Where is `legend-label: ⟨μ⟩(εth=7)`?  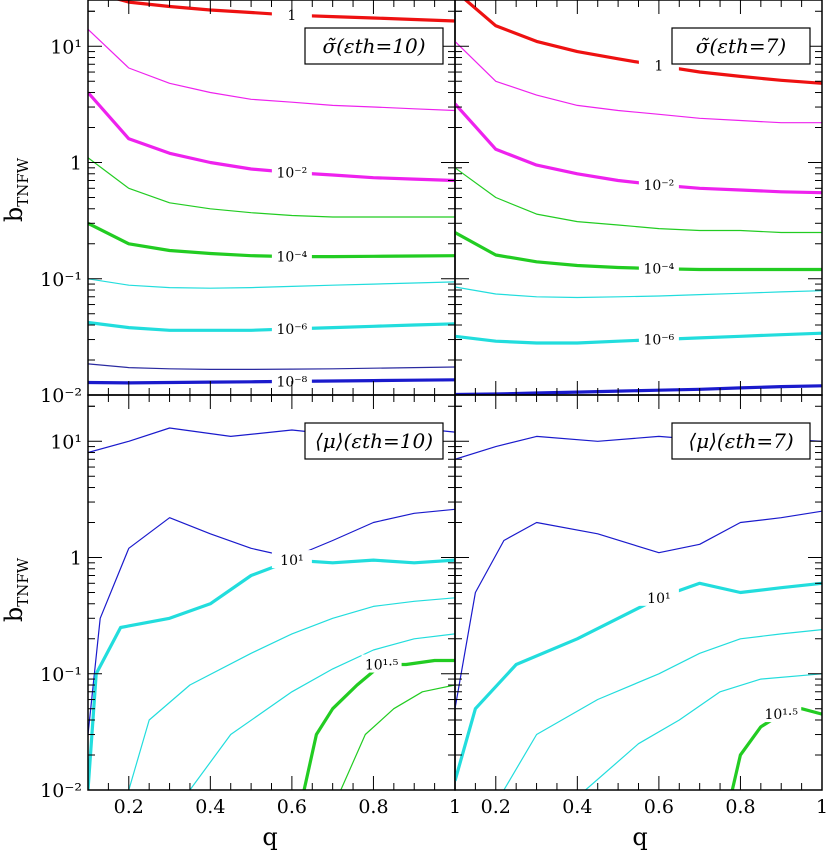
legend-label: ⟨μ⟩(εth=7) is located at coordinates (740, 441).